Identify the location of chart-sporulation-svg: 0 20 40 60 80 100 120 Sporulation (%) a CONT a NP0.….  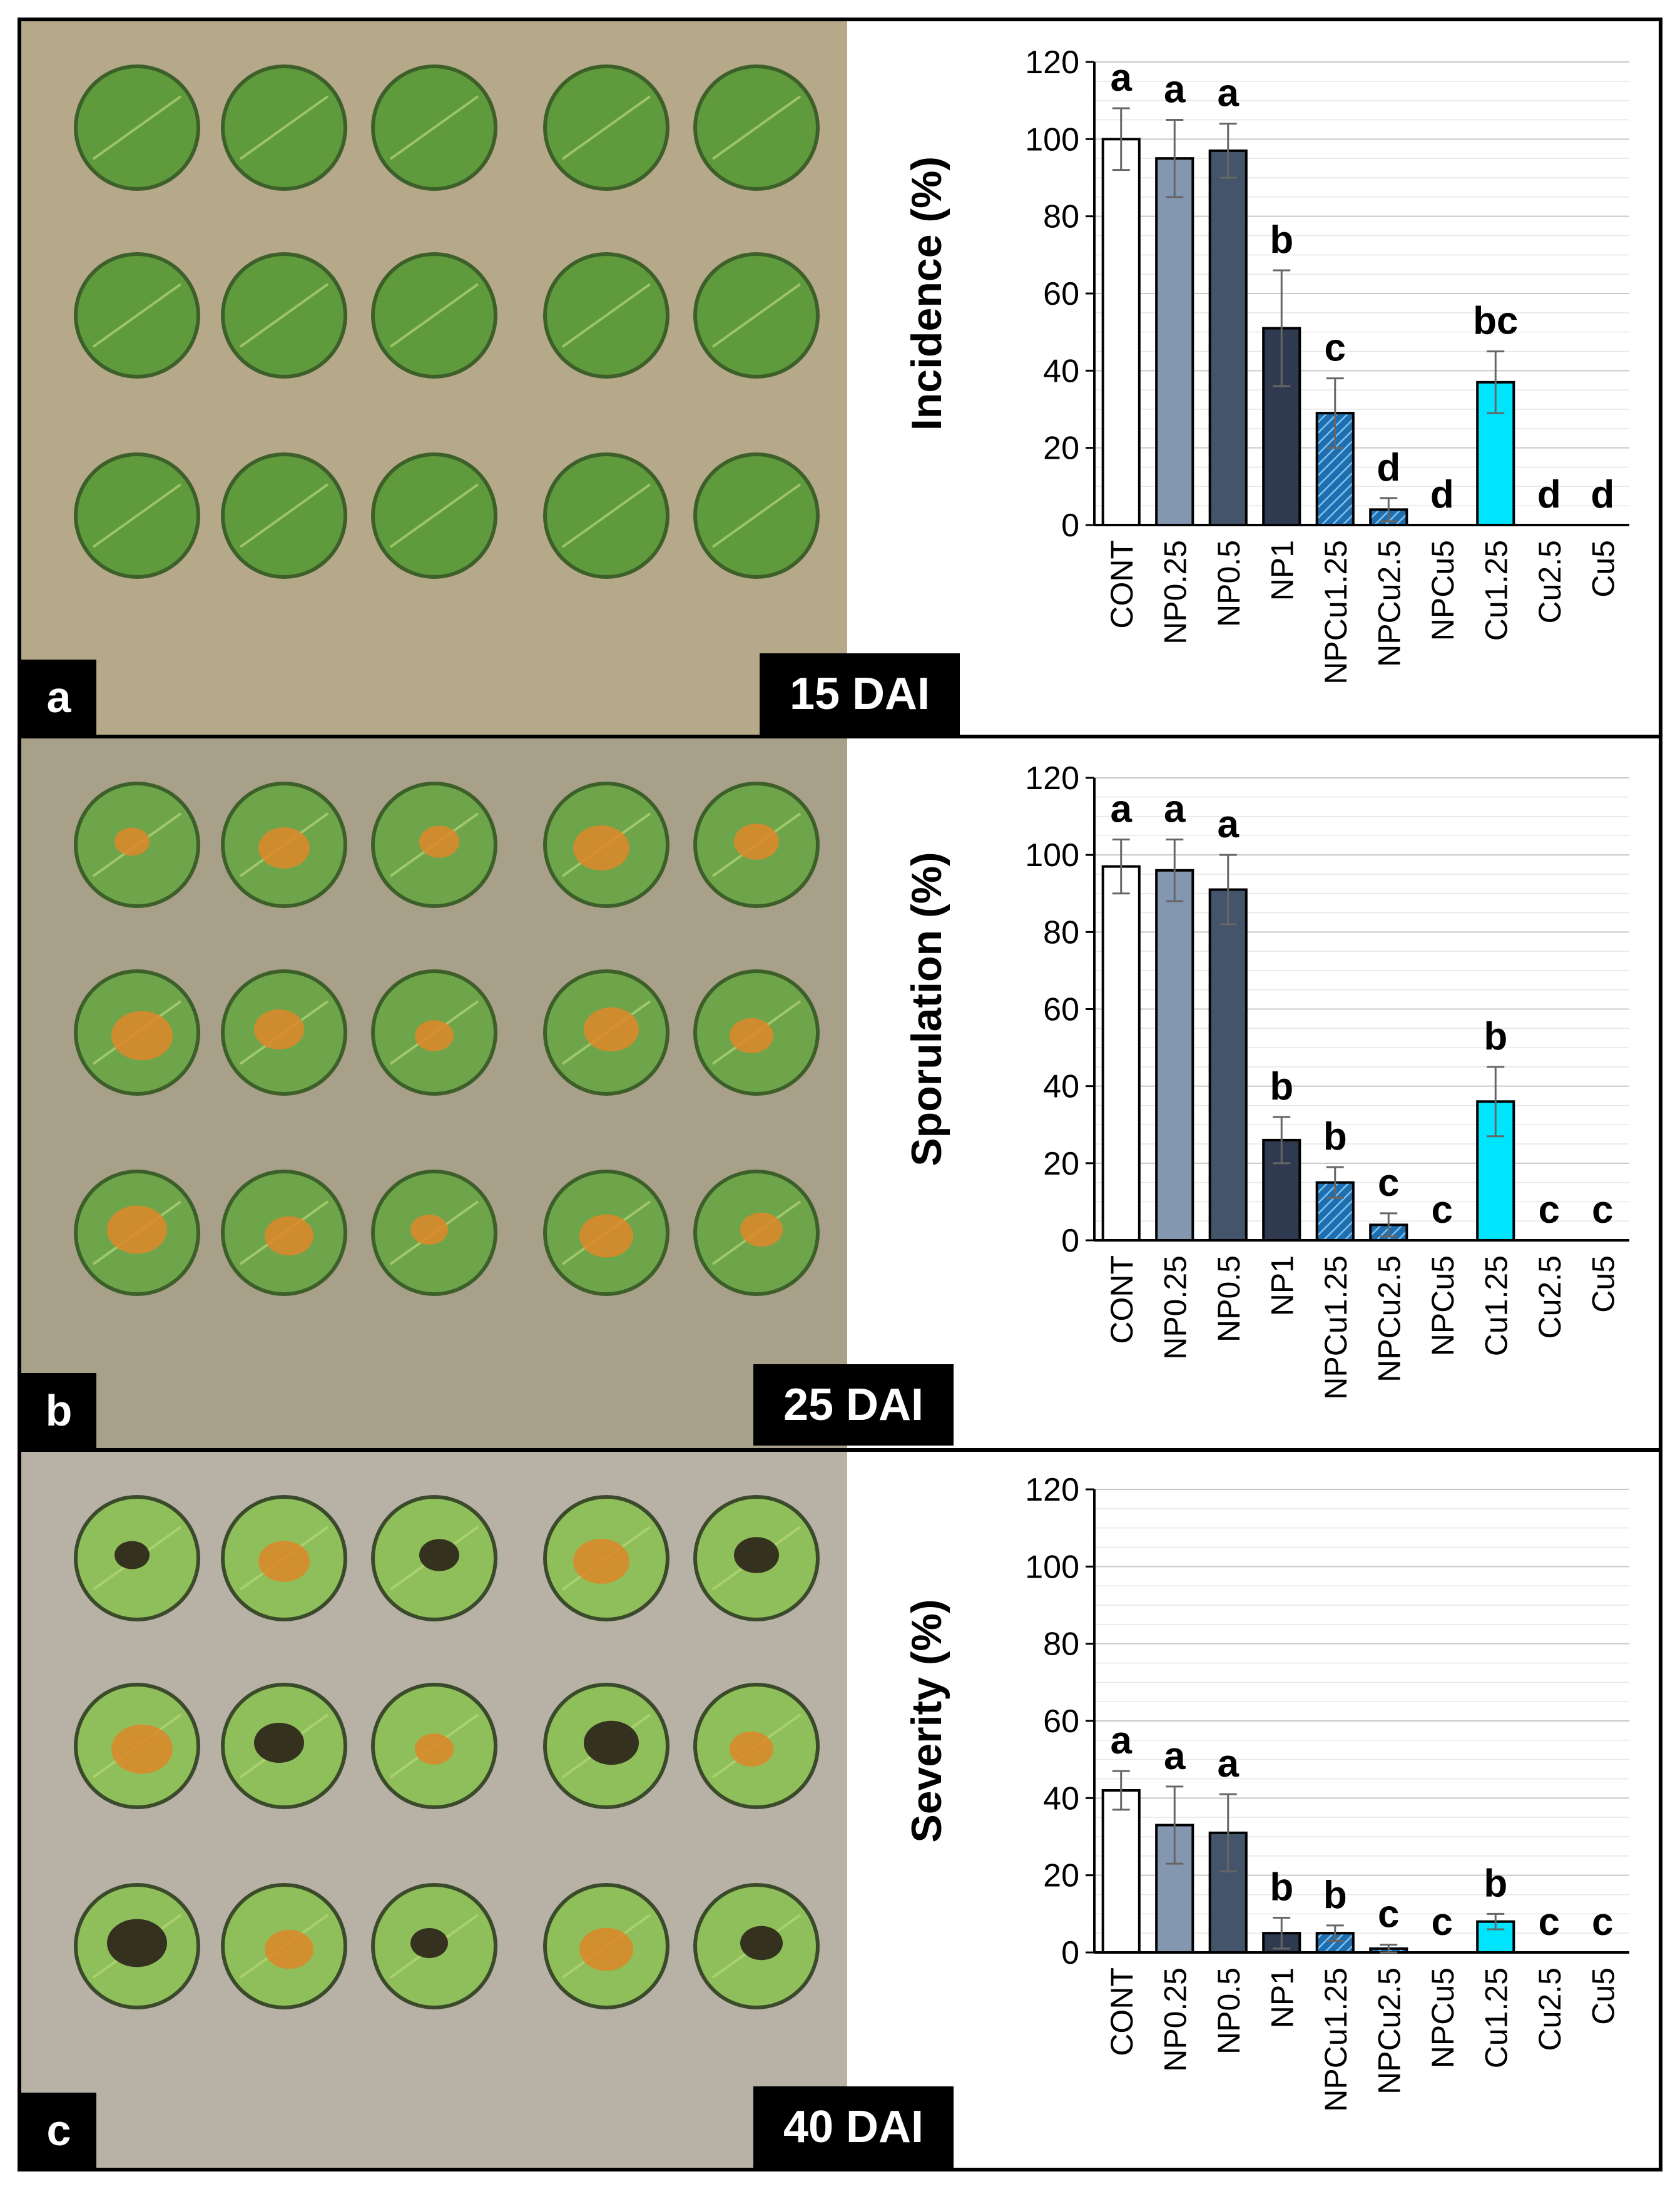
(1266, 1080).